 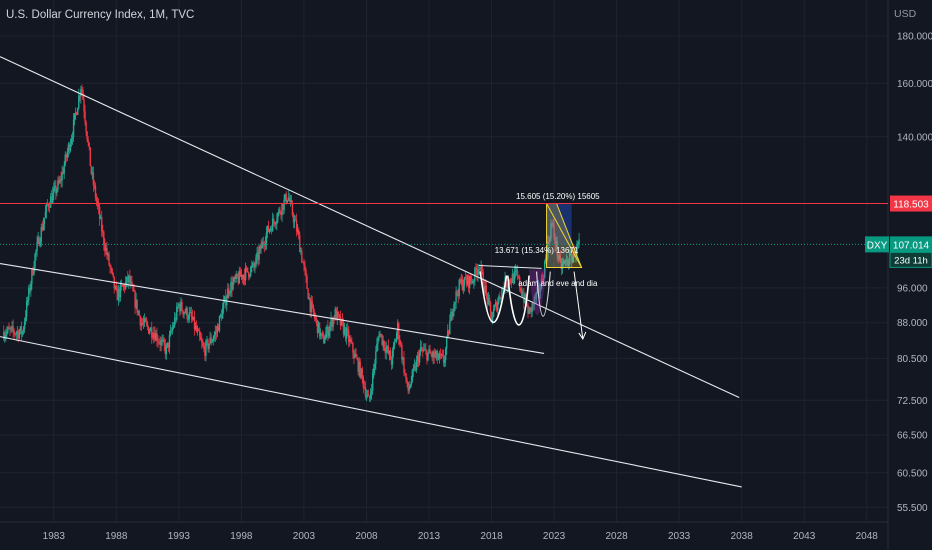 I want to click on x-tick-label: 2043, so click(x=804, y=536).